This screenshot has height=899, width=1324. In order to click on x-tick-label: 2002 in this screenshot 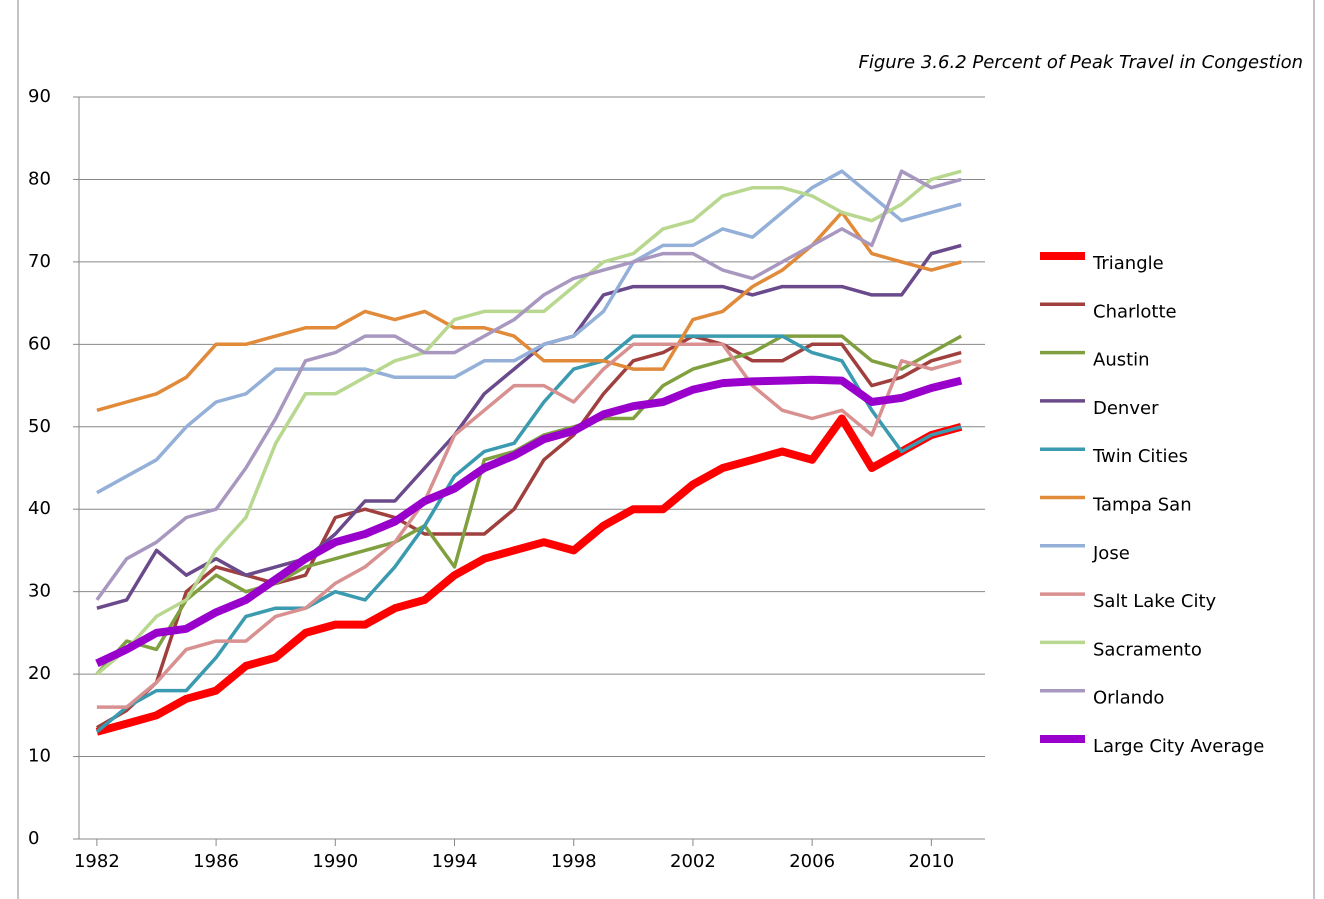, I will do `click(693, 861)`.